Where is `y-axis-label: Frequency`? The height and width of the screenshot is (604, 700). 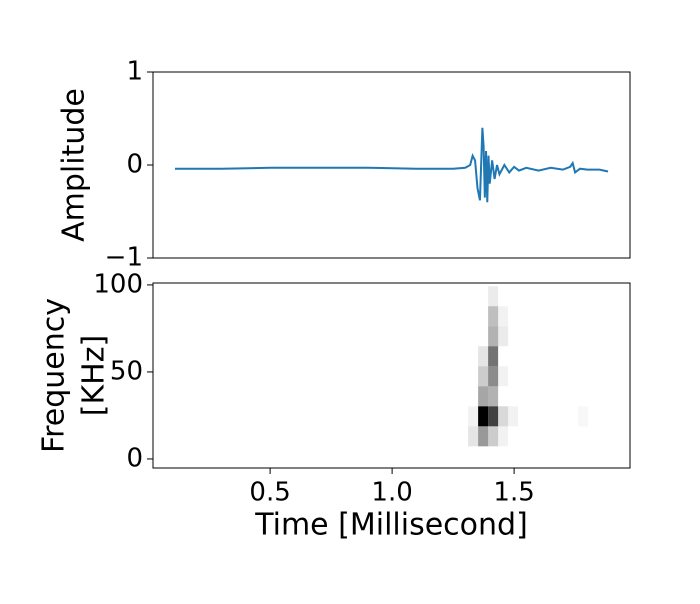
y-axis-label: Frequency is located at coordinates (54, 375).